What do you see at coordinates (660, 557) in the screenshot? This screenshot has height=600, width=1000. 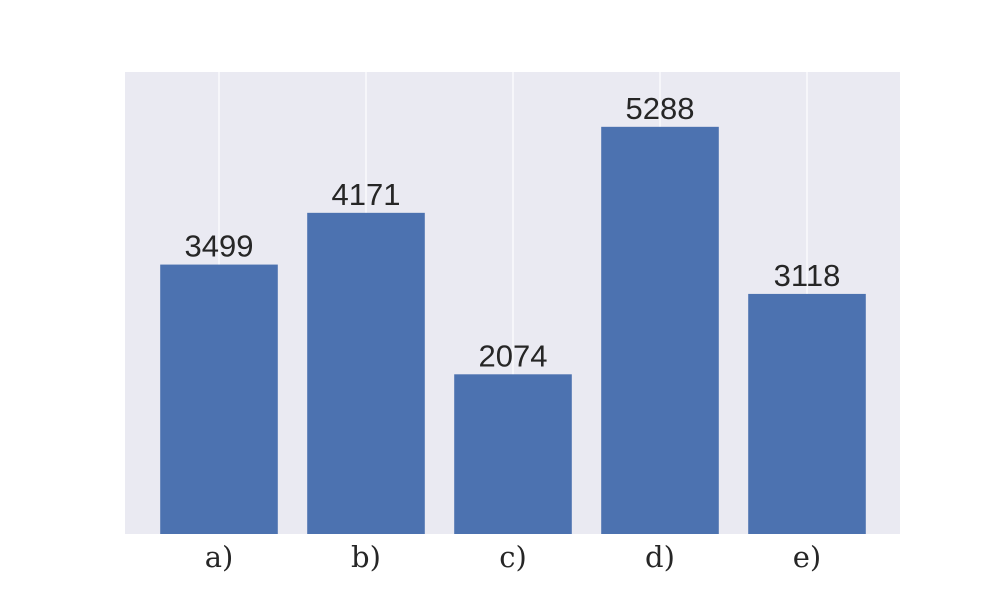 I see `tick-label-3: d)` at bounding box center [660, 557].